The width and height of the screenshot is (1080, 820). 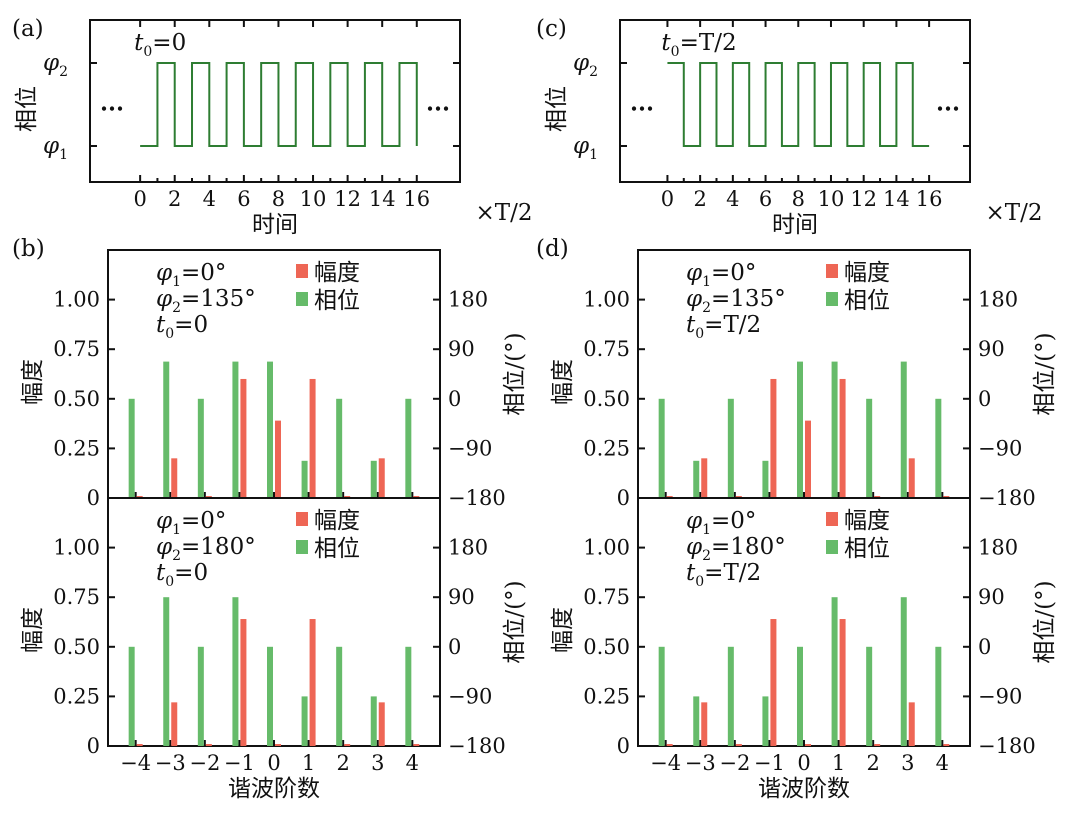 What do you see at coordinates (551, 29) in the screenshot?
I see `panel-letter: (c)` at bounding box center [551, 29].